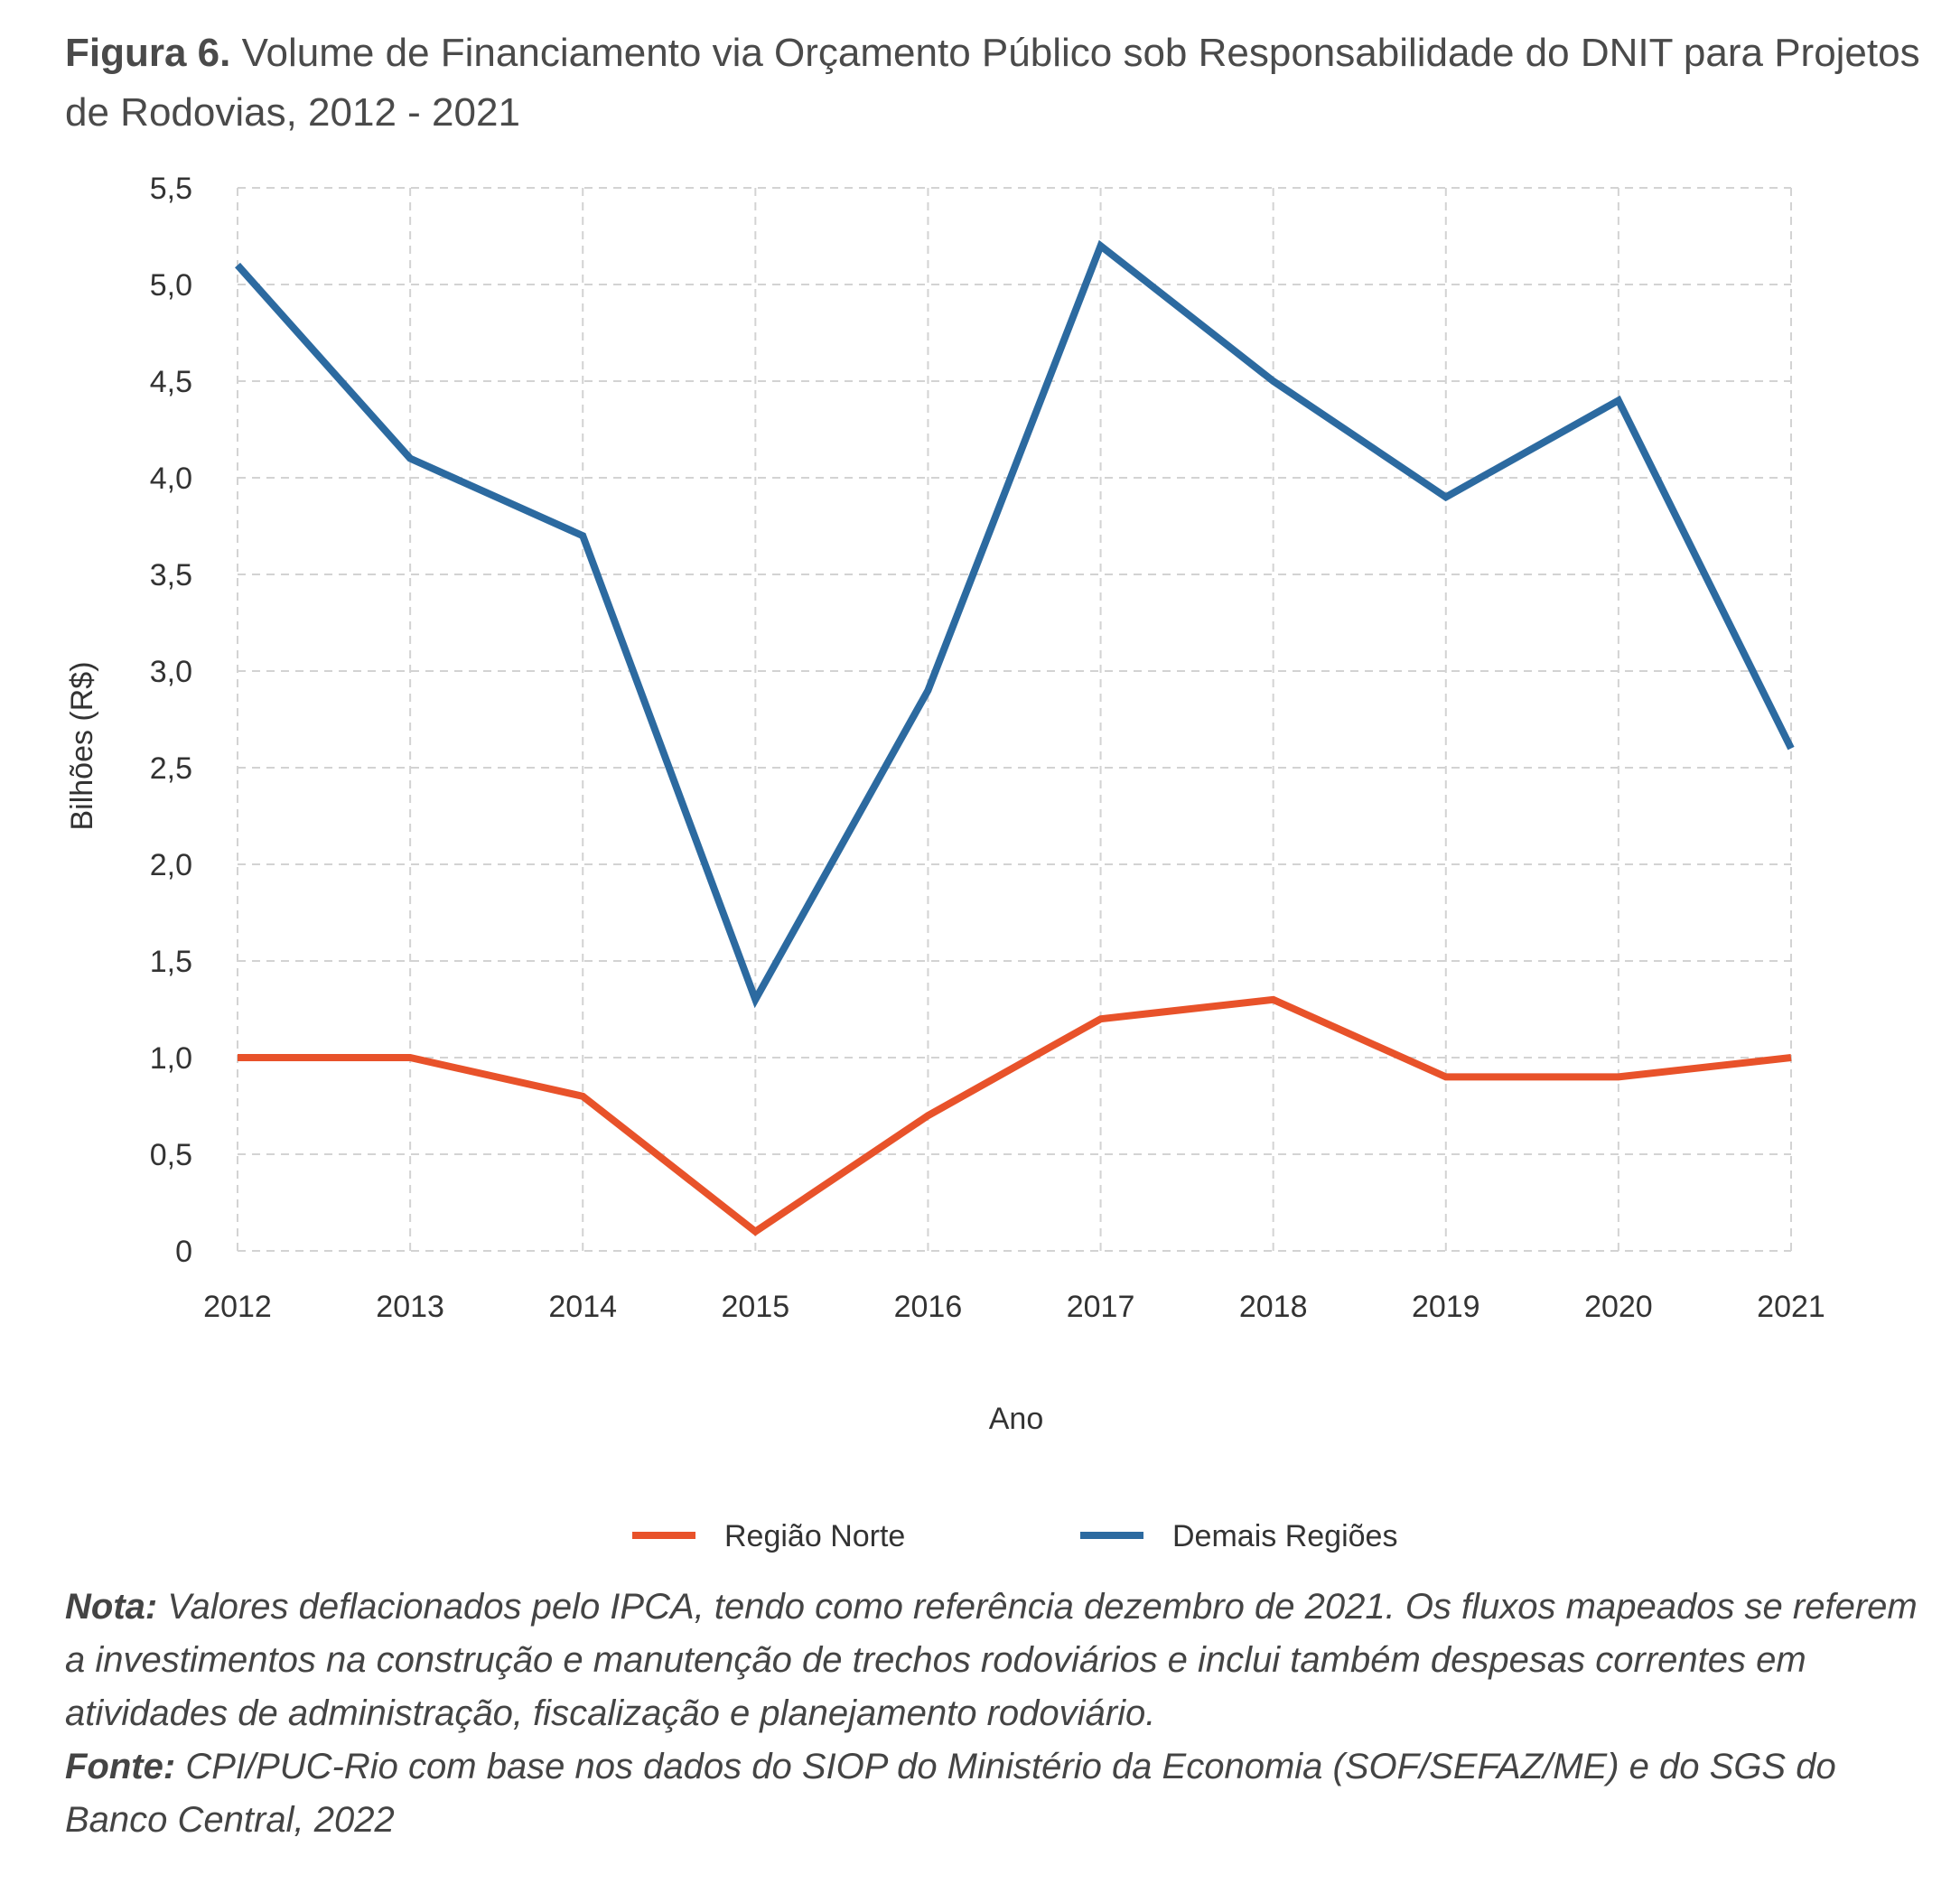 The image size is (1960, 1884). Describe the element at coordinates (171, 382) in the screenshot. I see `y-tick-label: 4,5` at that location.